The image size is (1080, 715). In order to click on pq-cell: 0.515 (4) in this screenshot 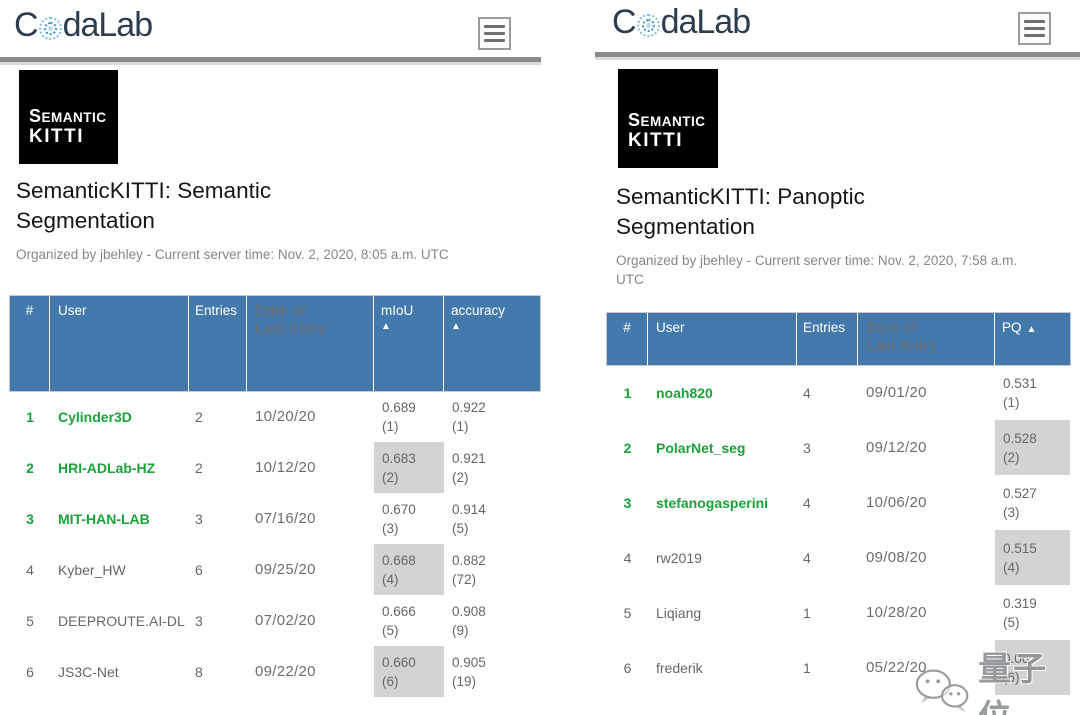, I will do `click(1032, 557)`.